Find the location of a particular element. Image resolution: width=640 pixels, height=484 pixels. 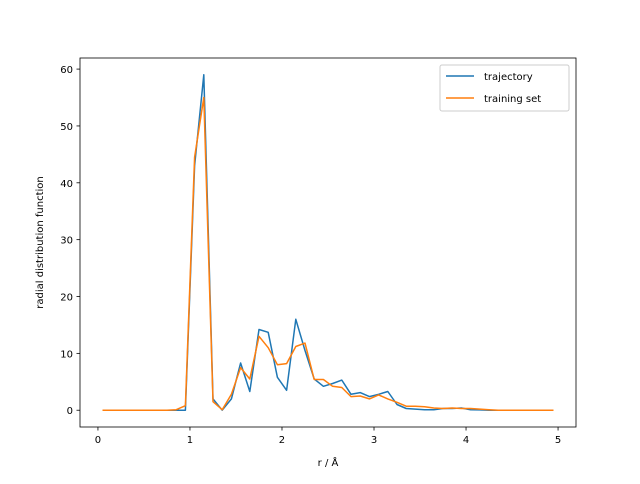

y-tick-label: 0 is located at coordinates (70, 411).